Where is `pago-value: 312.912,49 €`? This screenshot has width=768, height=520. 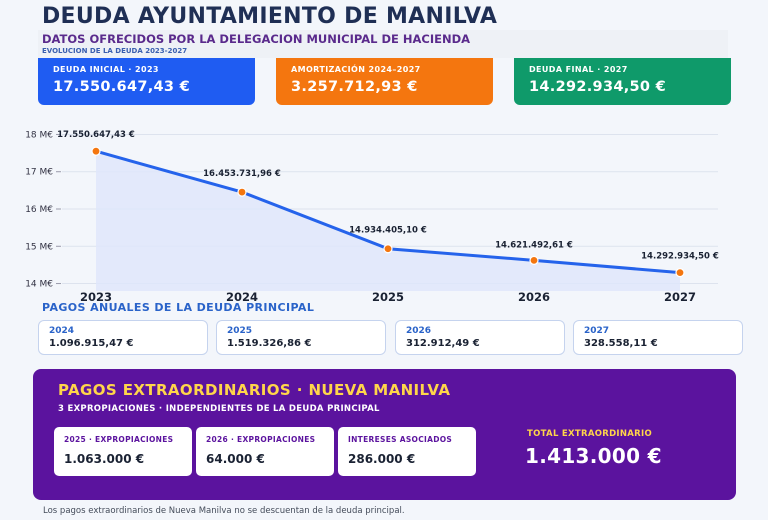 pago-value: 312.912,49 € is located at coordinates (443, 343).